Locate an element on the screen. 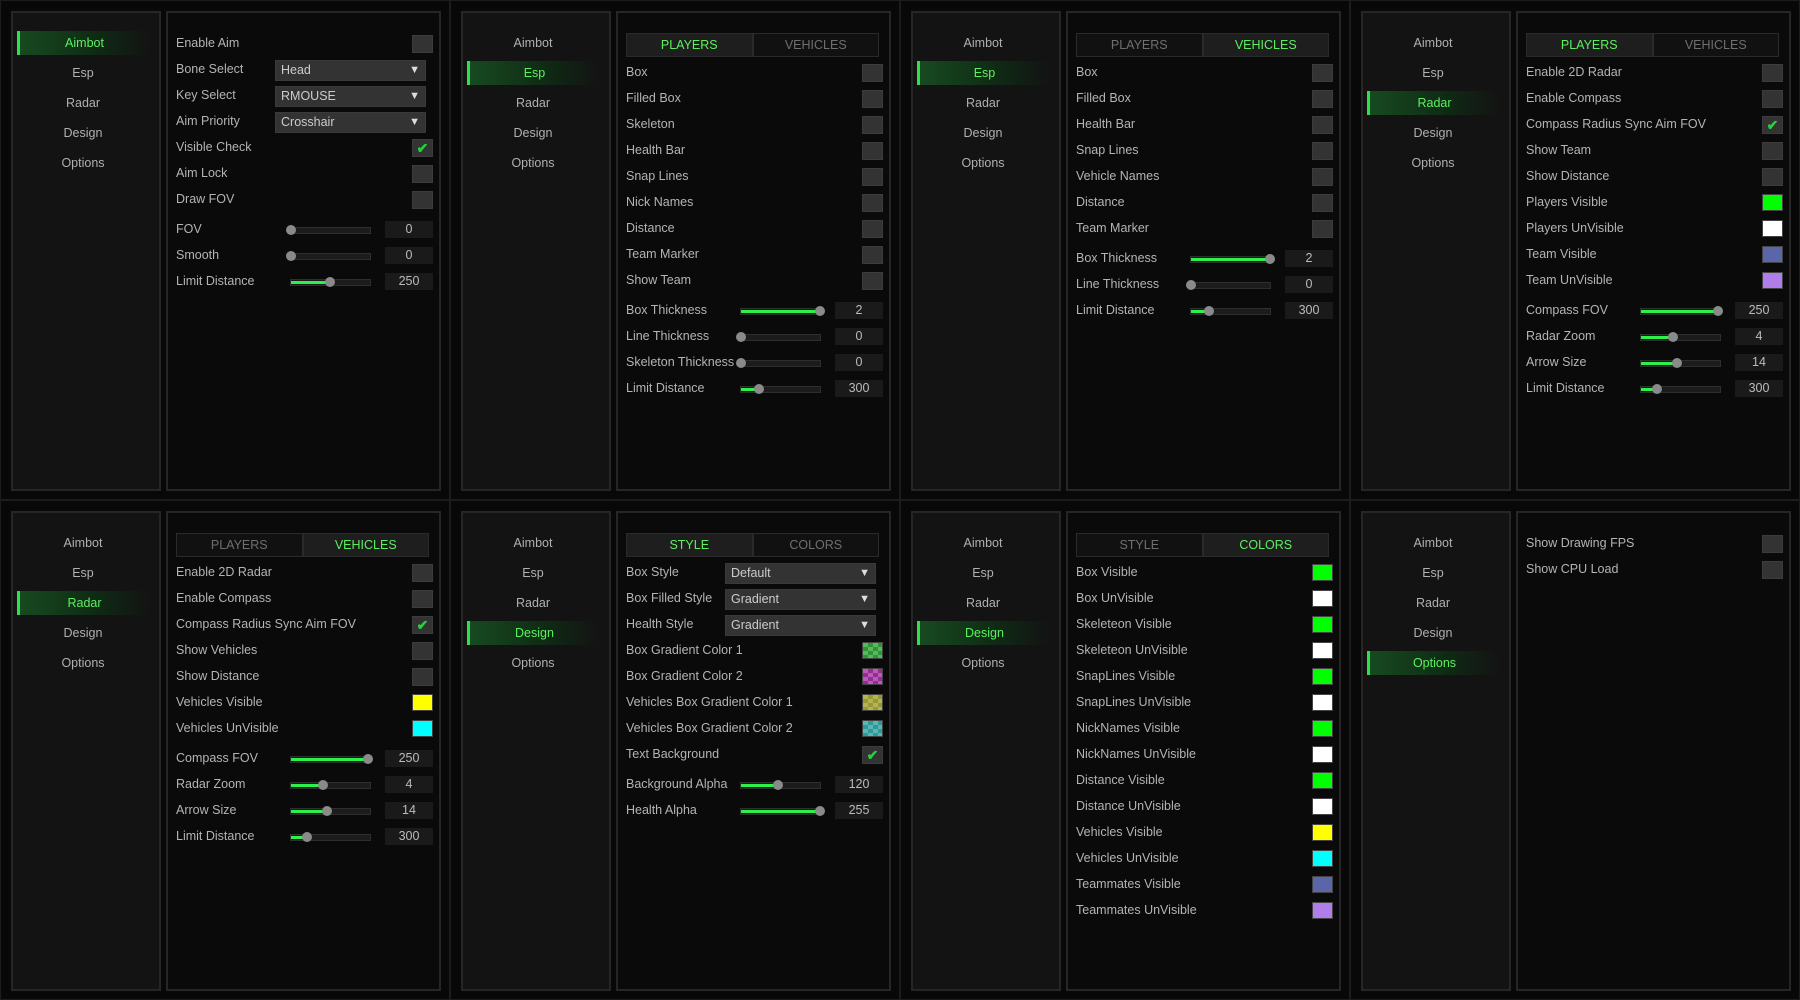 This screenshot has height=1000, width=1800. slider-value-field: 120 is located at coordinates (859, 784).